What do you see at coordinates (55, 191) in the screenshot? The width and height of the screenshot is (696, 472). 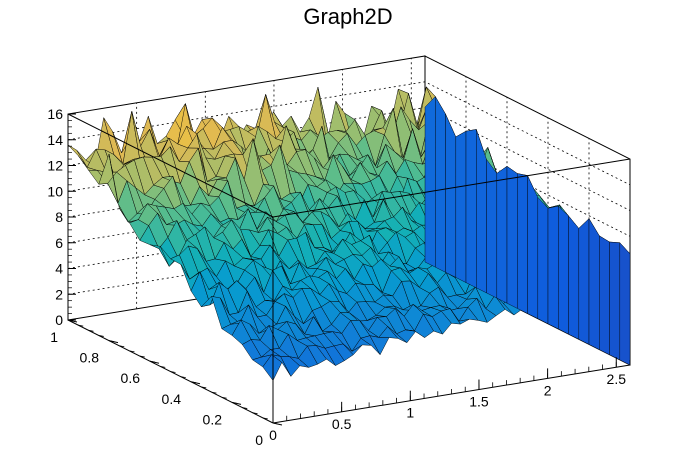 I see `z-tick-label: 10` at bounding box center [55, 191].